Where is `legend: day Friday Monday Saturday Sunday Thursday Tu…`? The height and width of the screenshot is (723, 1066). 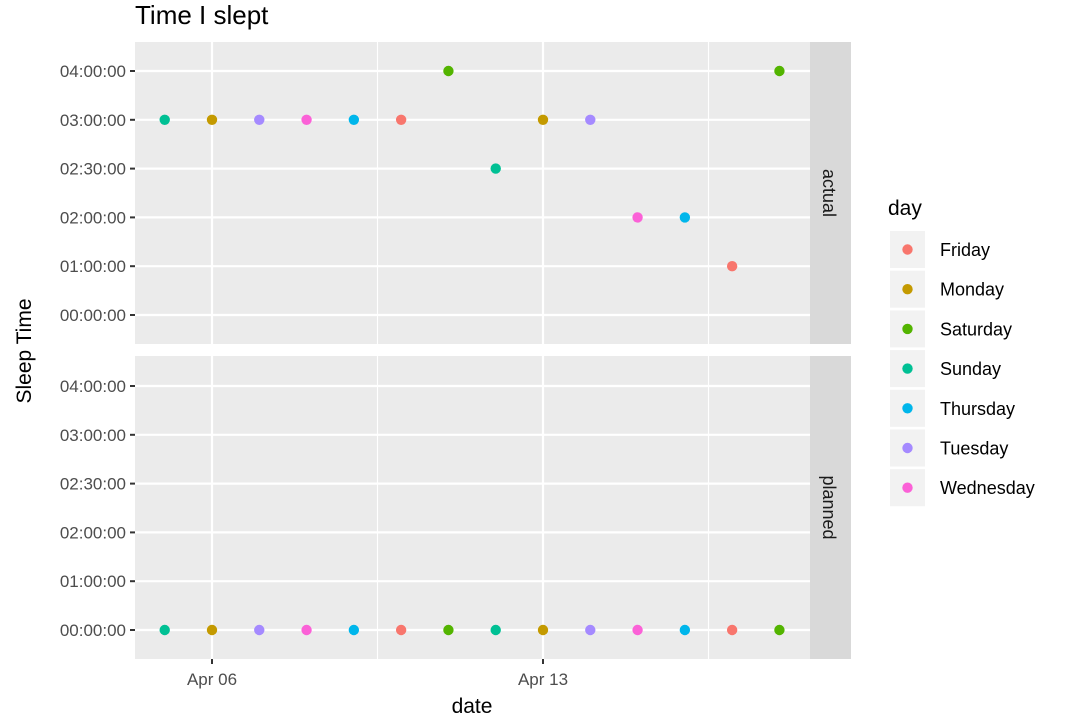
legend: day Friday Monday Saturday Sunday Thursday Tu… is located at coordinates (961, 352).